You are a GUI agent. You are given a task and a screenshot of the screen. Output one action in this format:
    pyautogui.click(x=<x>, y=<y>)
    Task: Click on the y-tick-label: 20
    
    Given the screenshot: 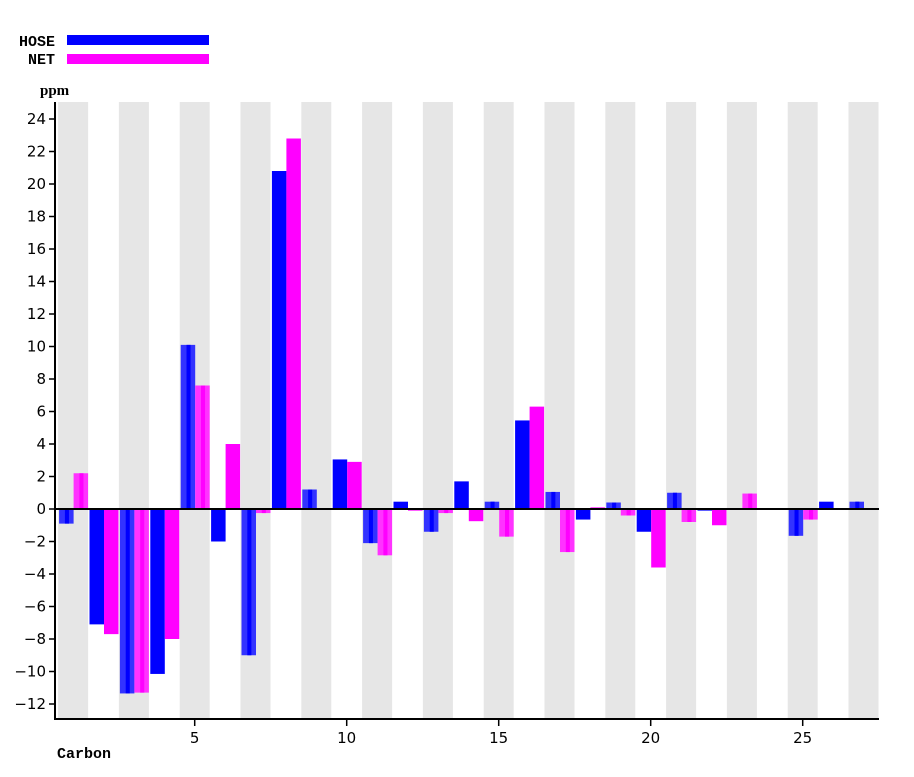 What is the action you would take?
    pyautogui.click(x=36, y=184)
    